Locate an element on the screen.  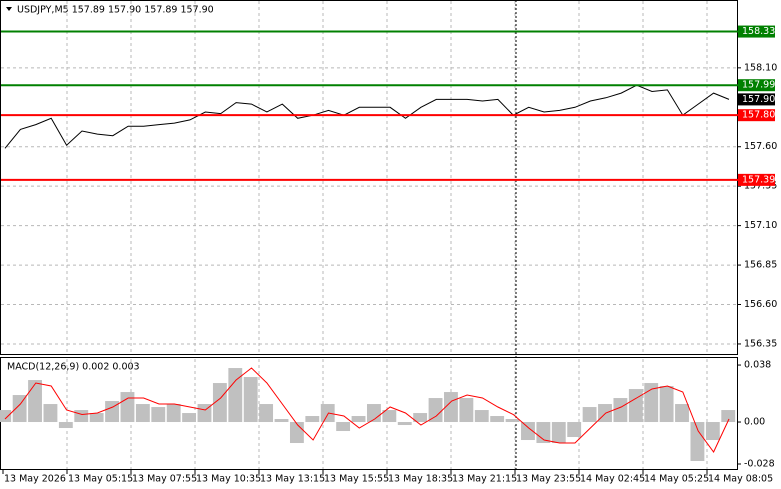
last-price-label: 157.90 is located at coordinates (758, 99).